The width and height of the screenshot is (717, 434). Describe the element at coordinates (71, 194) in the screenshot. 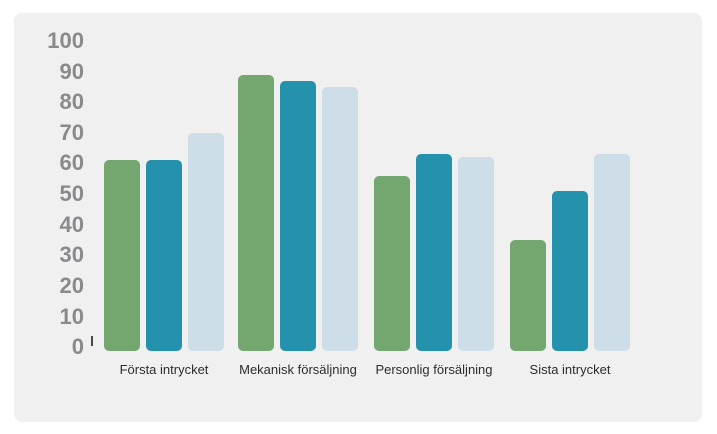

I see `y-axis-tick-label: 50` at that location.